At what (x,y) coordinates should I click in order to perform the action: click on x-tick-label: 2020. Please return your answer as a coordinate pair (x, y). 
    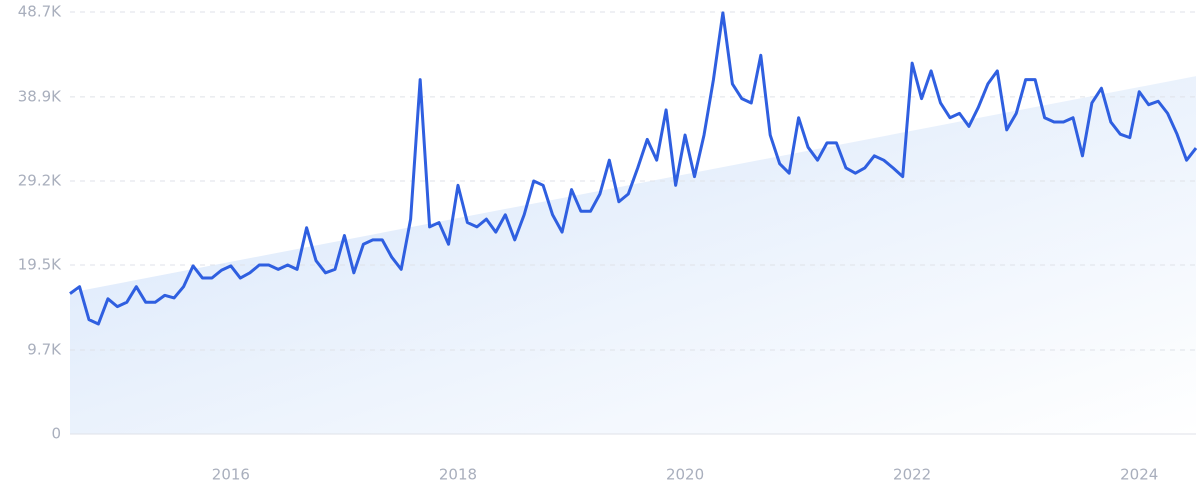
    Looking at the image, I should click on (685, 475).